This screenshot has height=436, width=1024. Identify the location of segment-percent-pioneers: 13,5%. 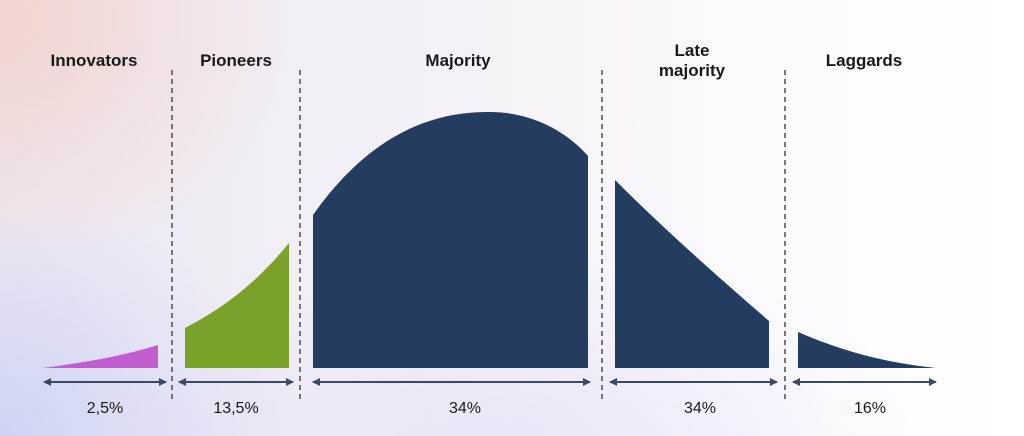
(236, 408).